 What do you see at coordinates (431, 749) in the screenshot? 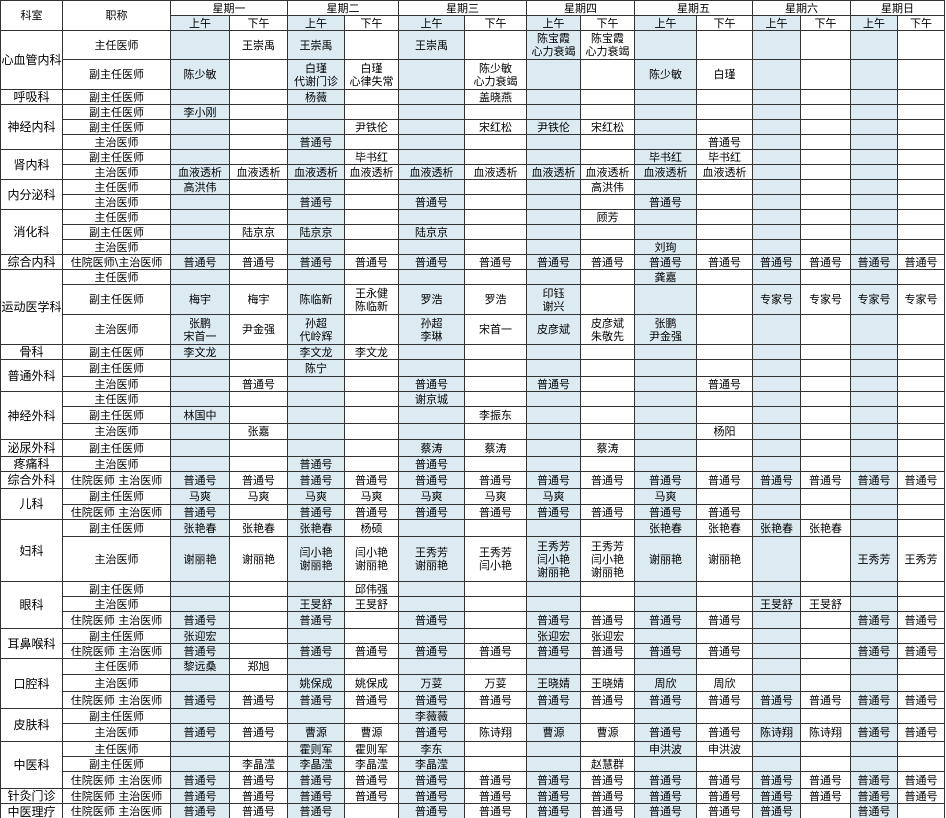
I see `schedule-cell: 李东` at bounding box center [431, 749].